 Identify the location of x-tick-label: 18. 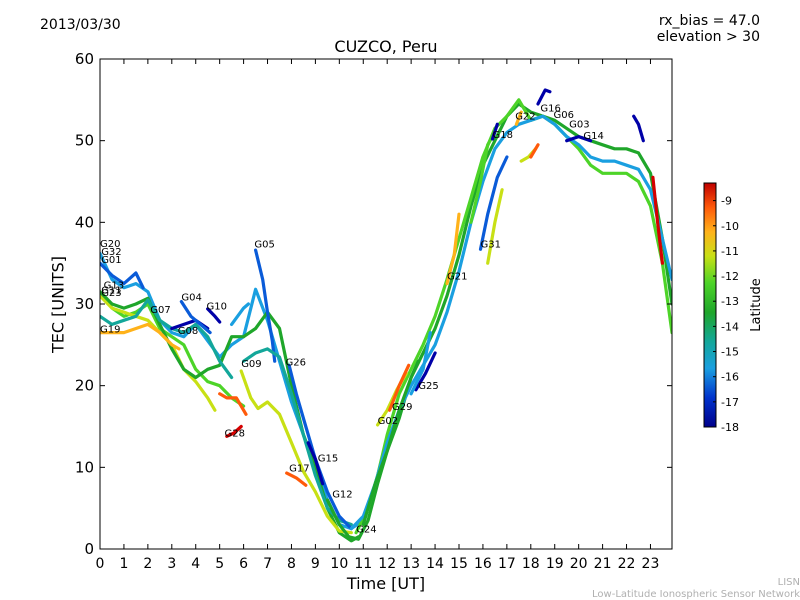
(531, 564).